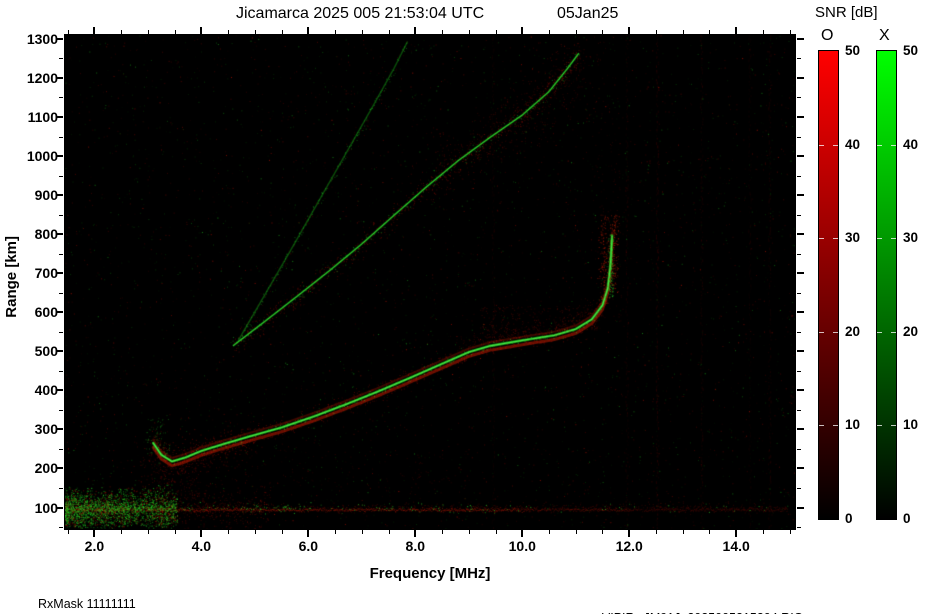 This screenshot has height=614, width=932. I want to click on footer-file: JM91J_2025005215304.RIQ, so click(724, 612).